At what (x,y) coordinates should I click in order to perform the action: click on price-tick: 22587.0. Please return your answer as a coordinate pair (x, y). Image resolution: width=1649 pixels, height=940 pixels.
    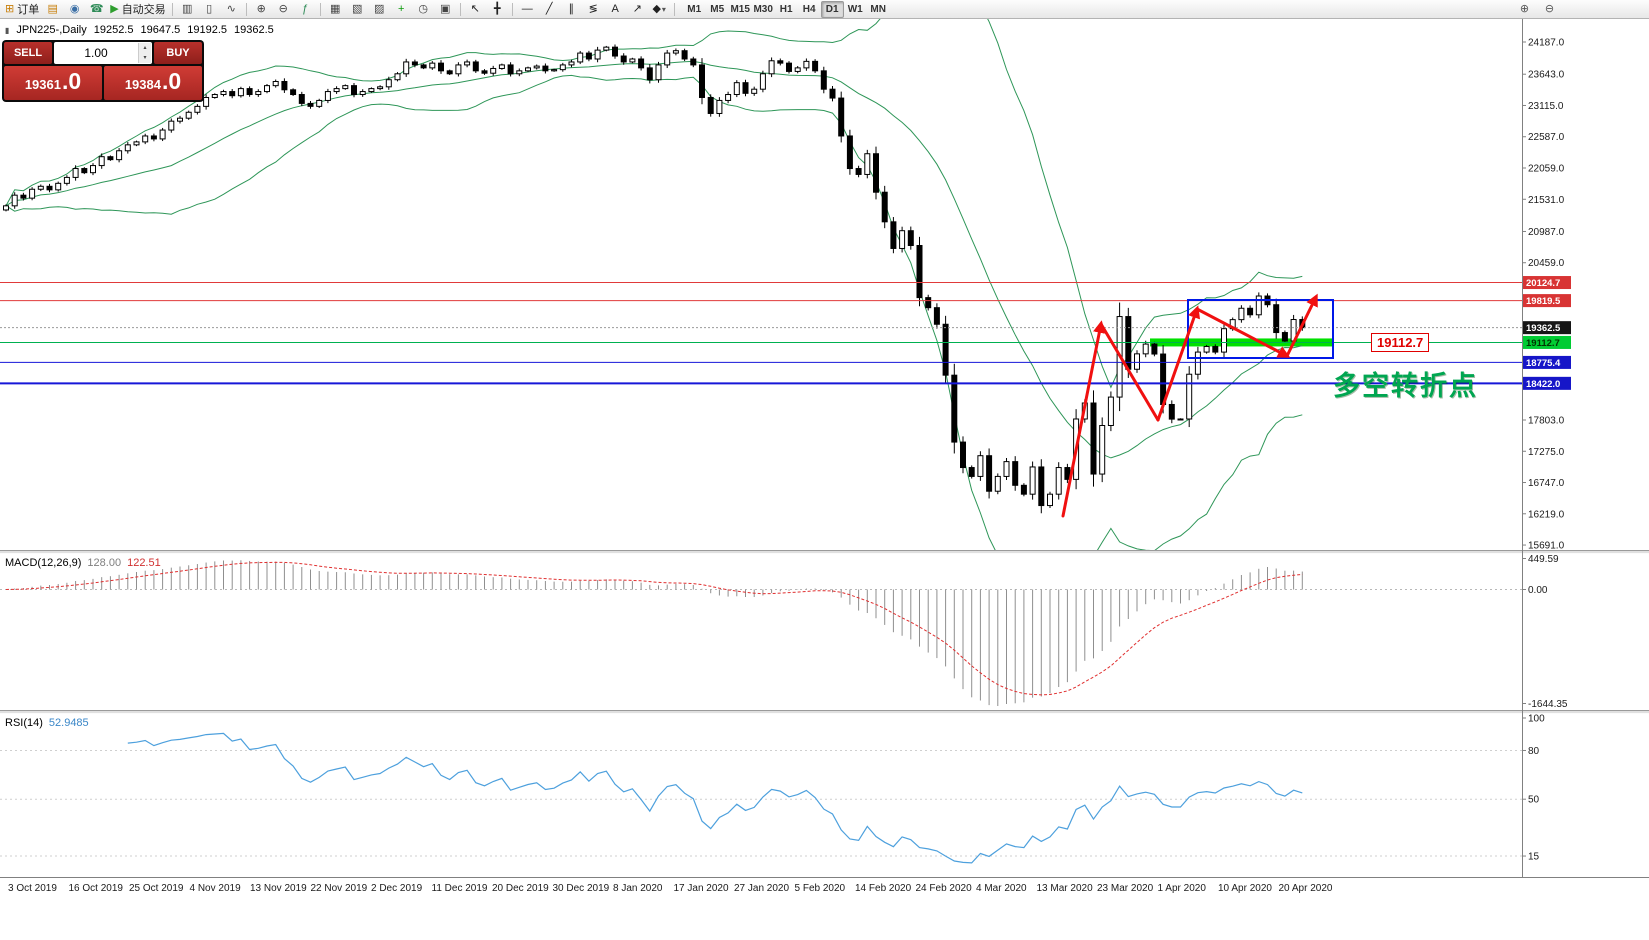
    Looking at the image, I should click on (1546, 137).